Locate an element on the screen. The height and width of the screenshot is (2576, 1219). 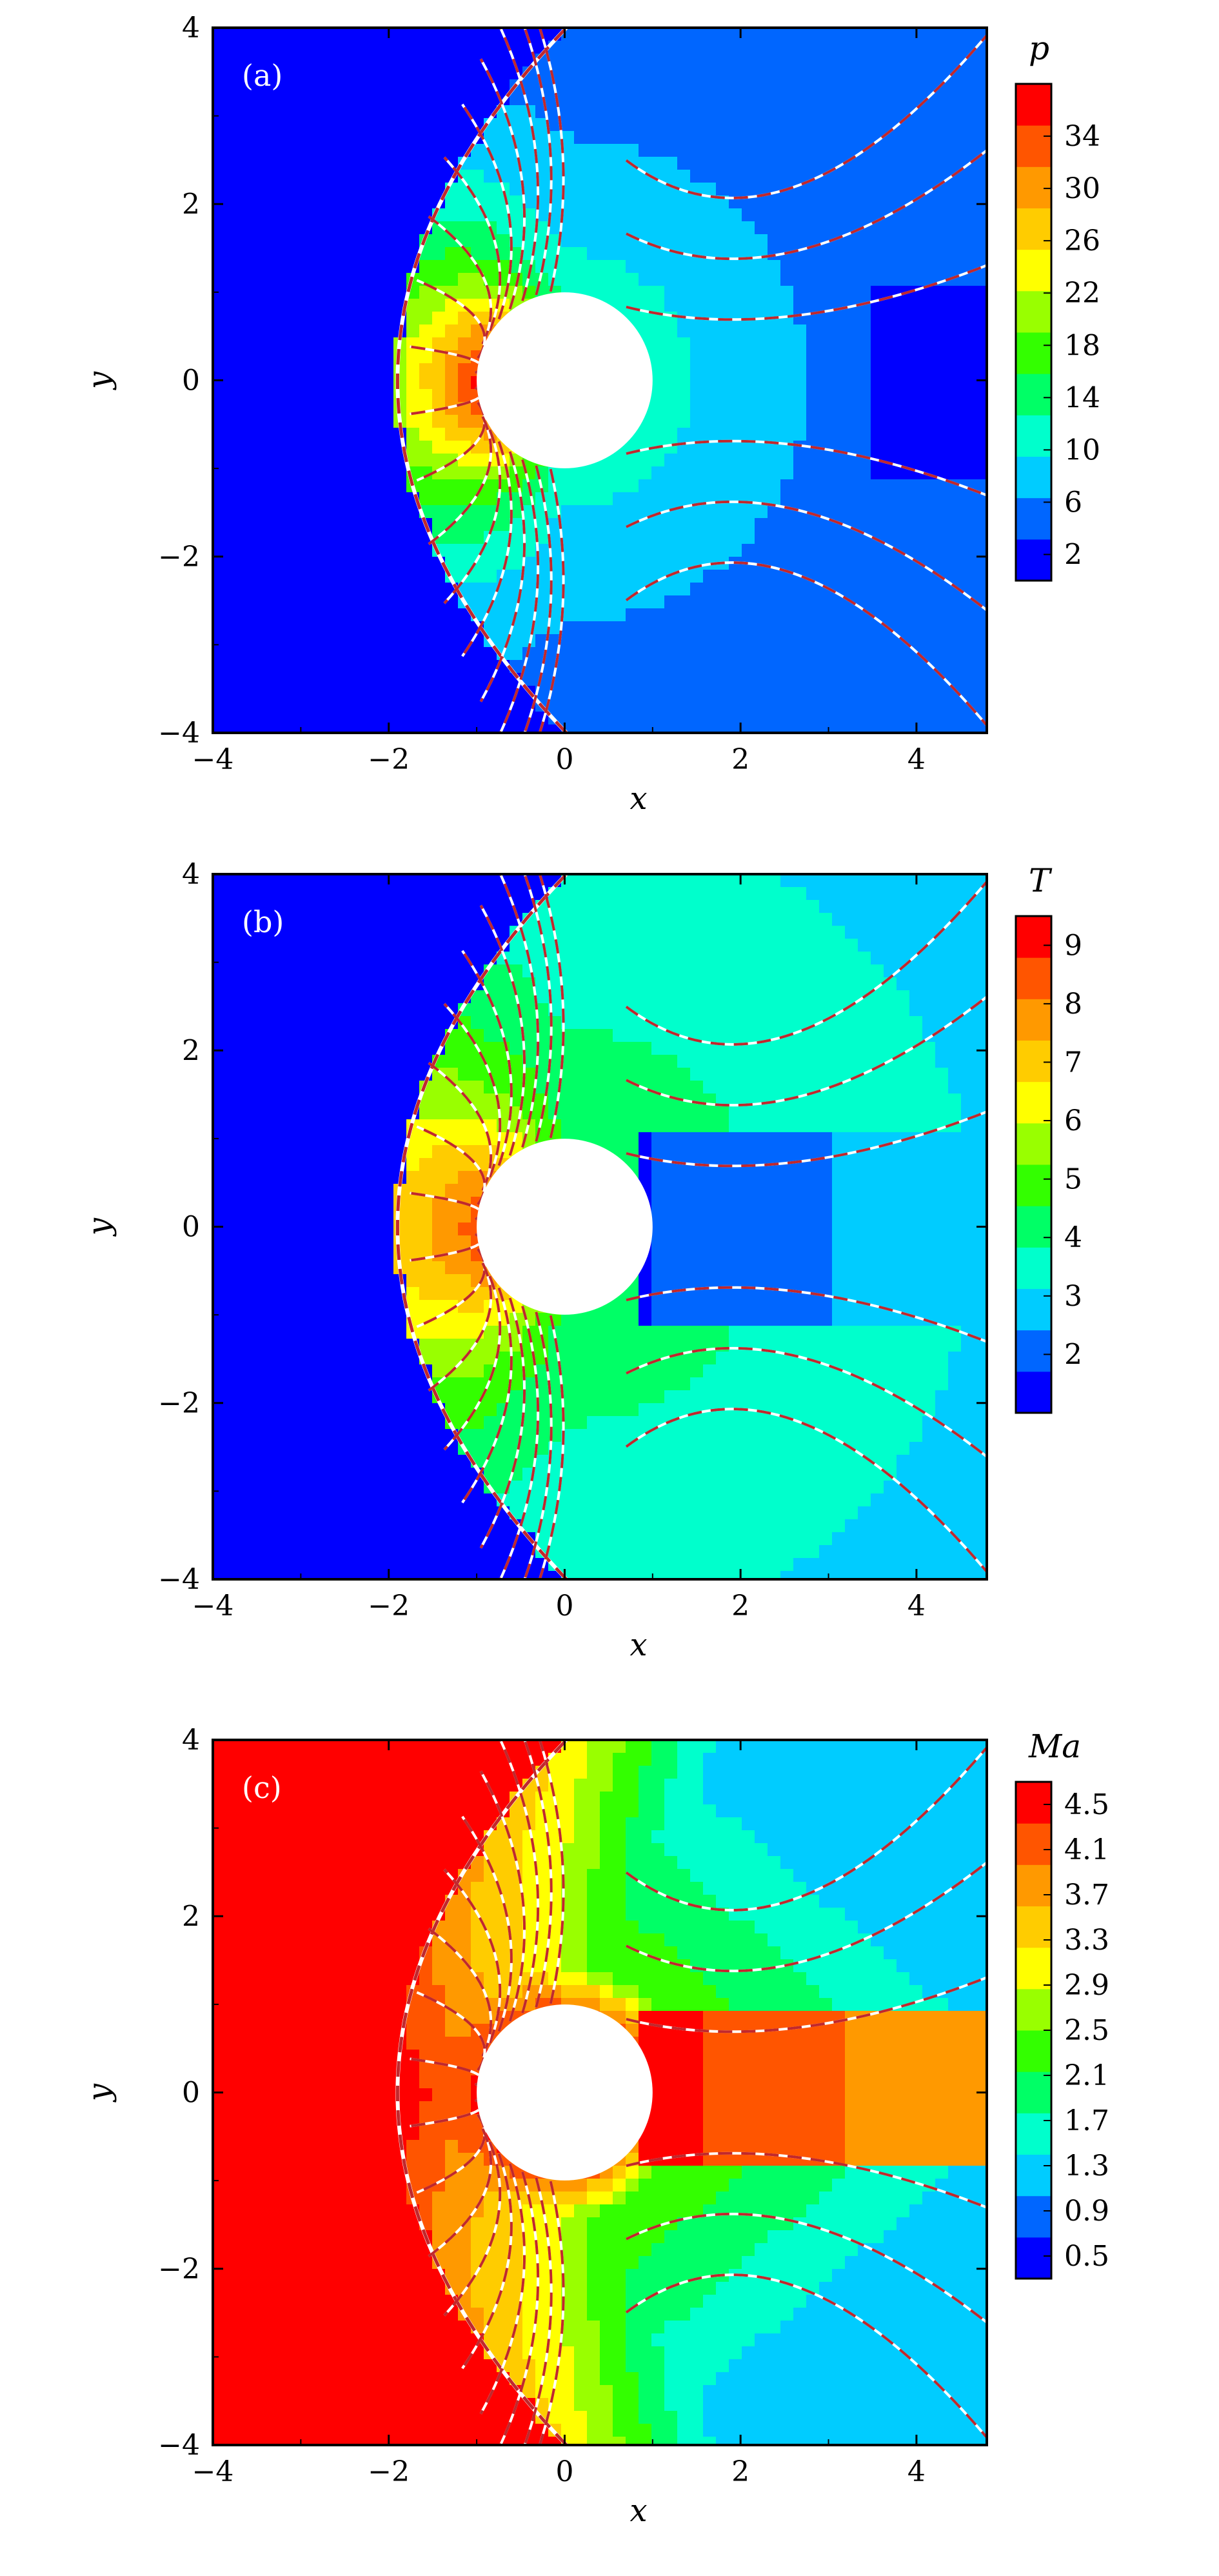
colorbar-tick-label: 18 is located at coordinates (1082, 345).